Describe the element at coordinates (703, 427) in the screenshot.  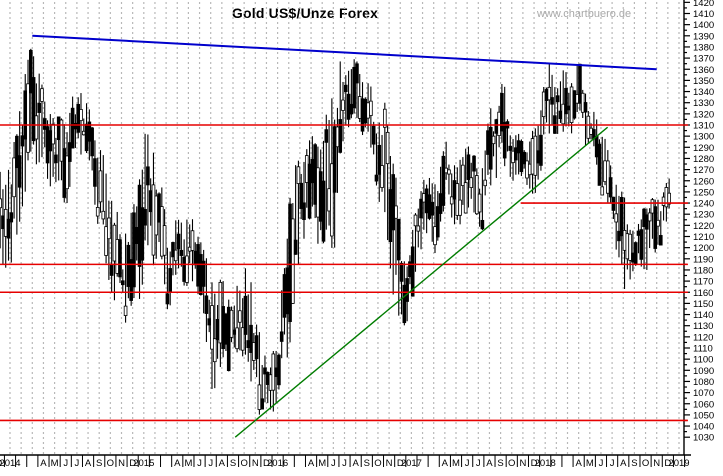
I see `svg-text: 1040` at that location.